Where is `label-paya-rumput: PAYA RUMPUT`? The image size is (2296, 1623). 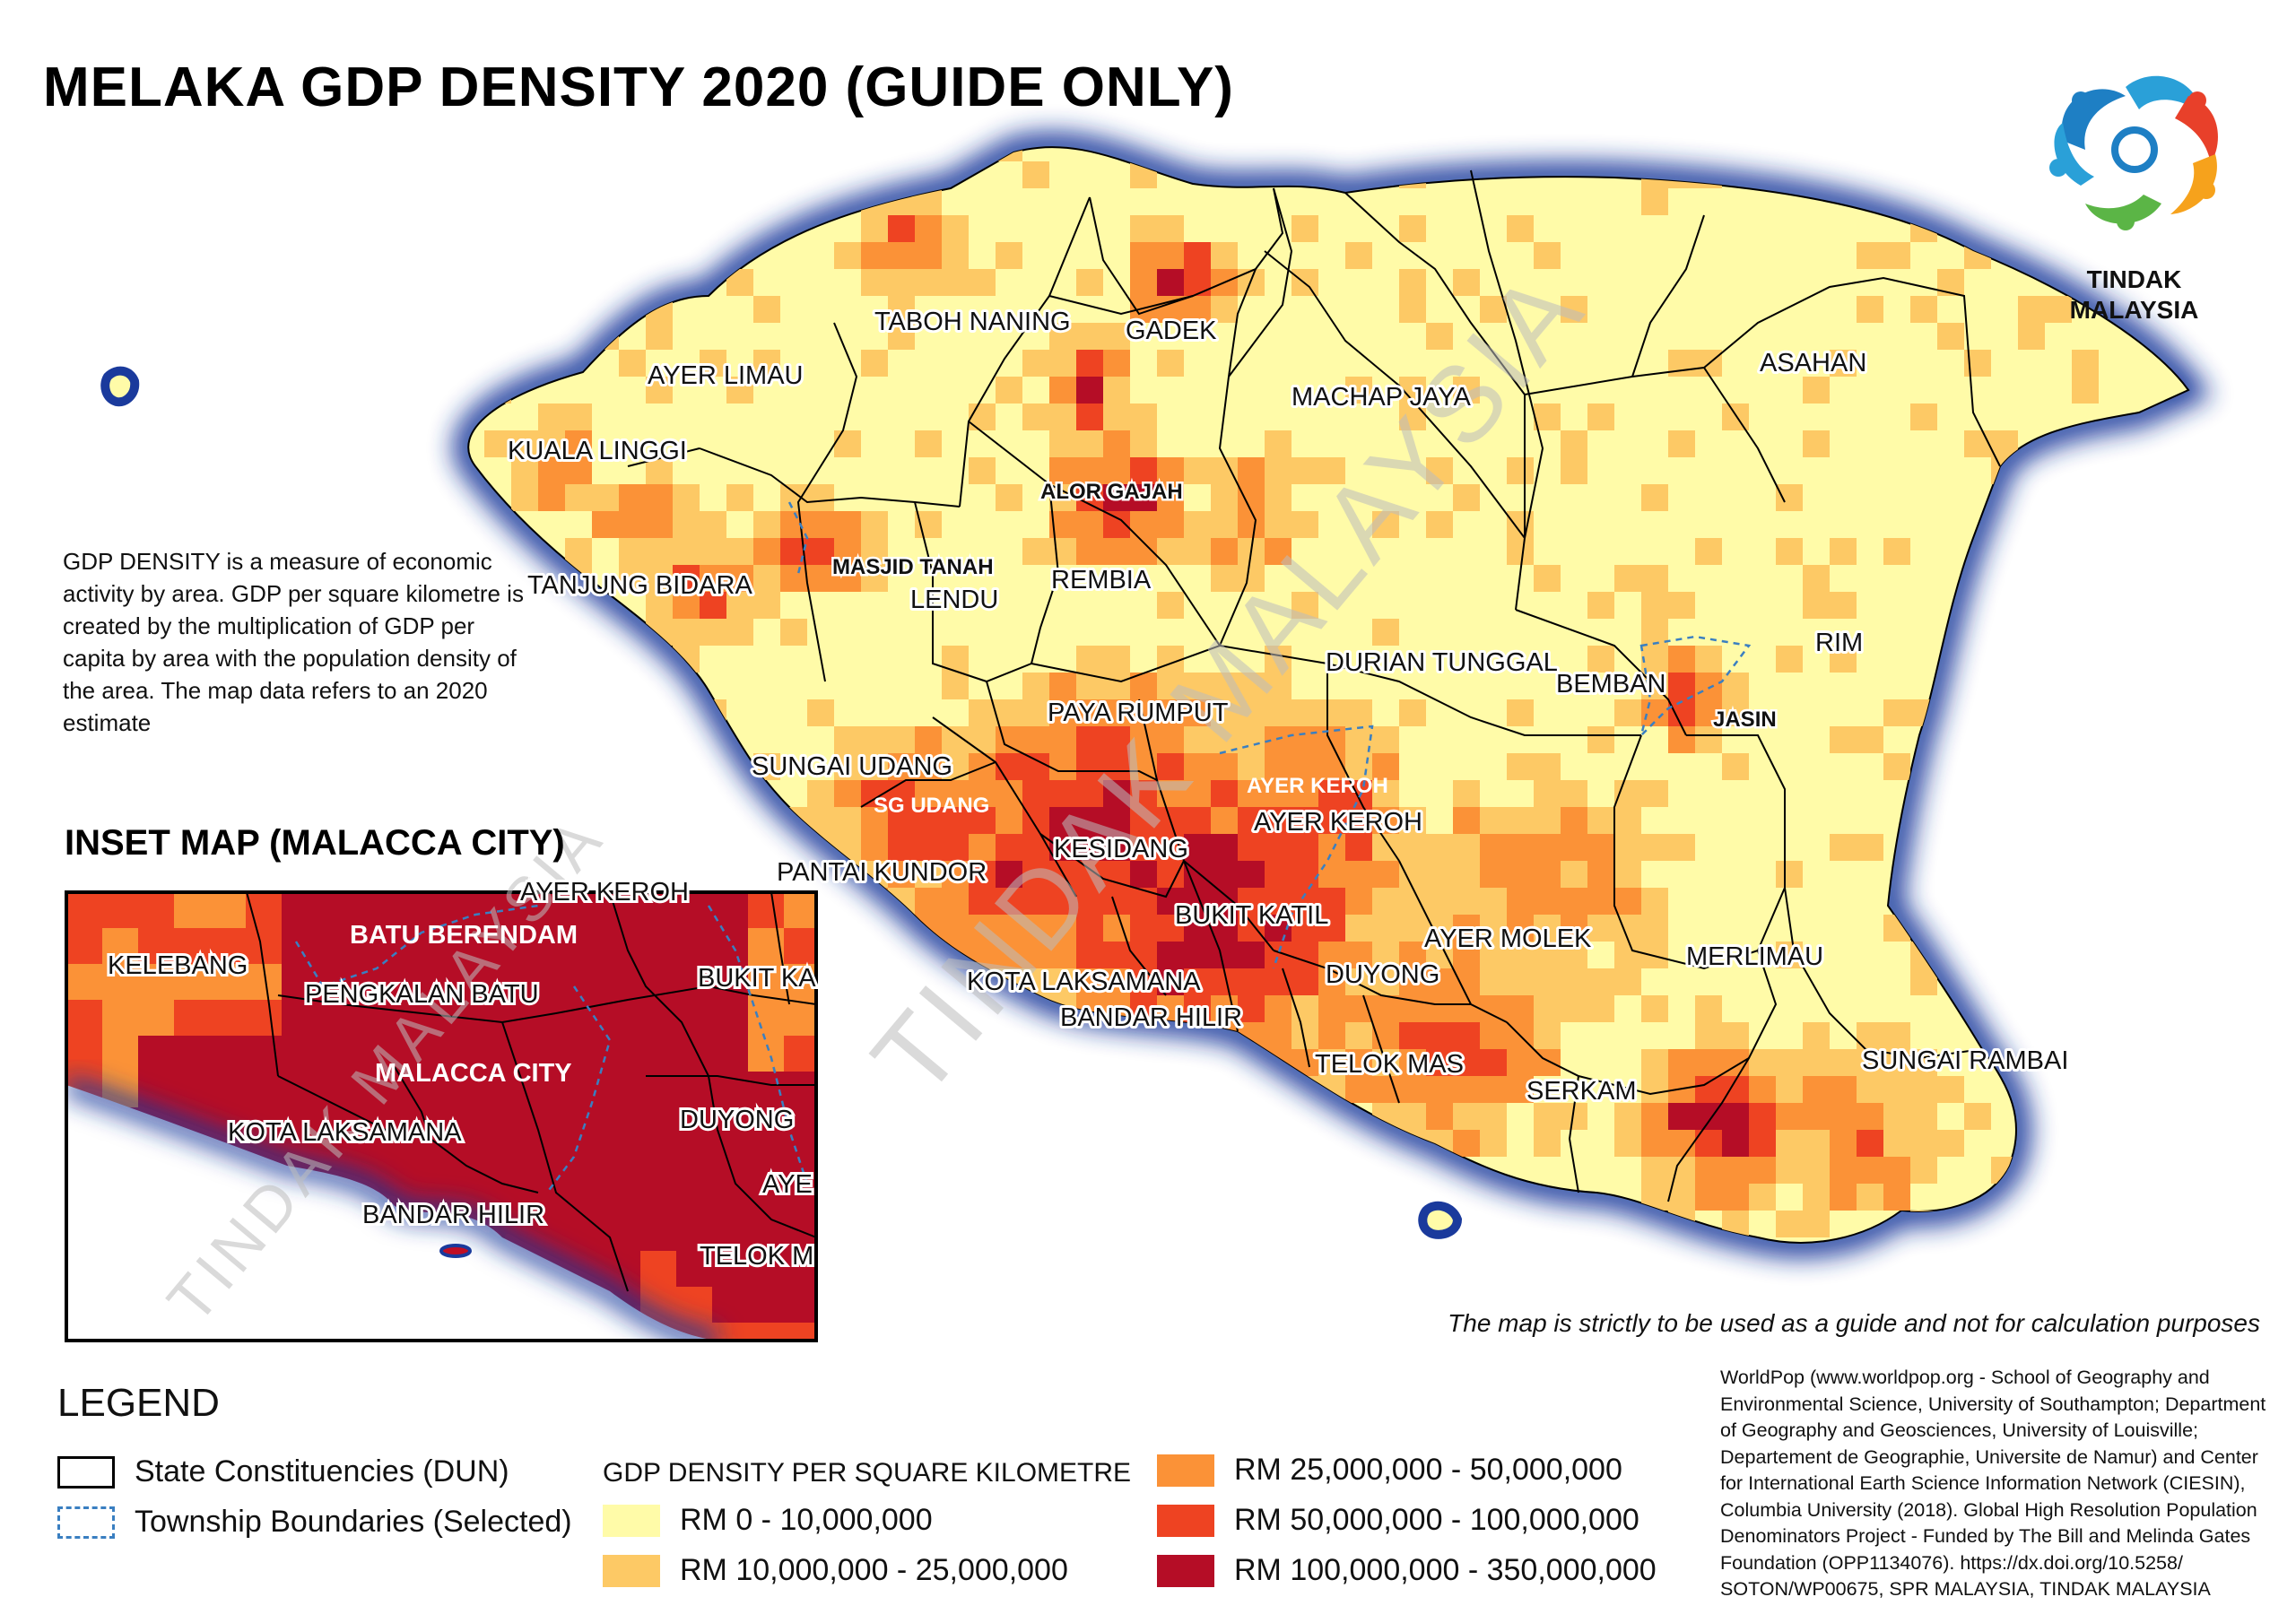 label-paya-rumput: PAYA RUMPUT is located at coordinates (1138, 713).